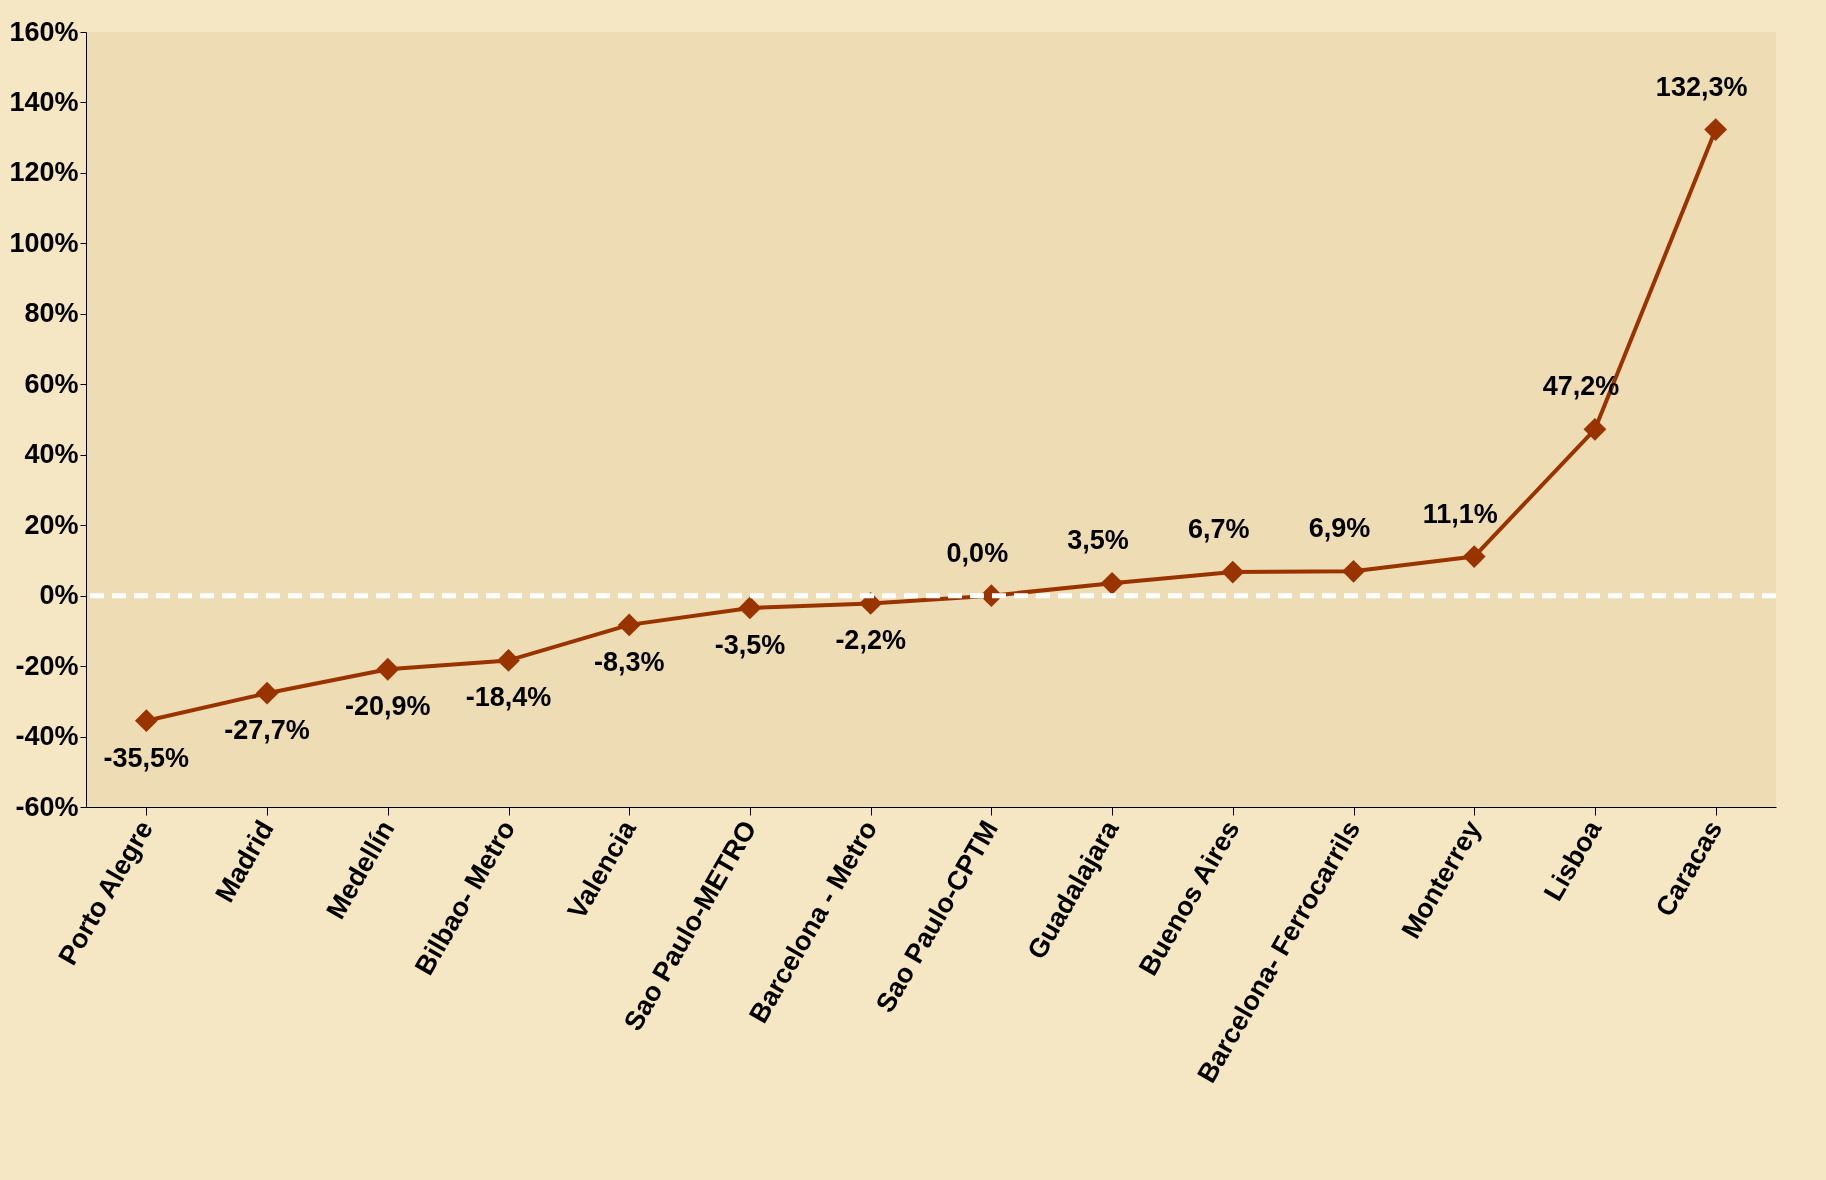 The width and height of the screenshot is (1826, 1180). What do you see at coordinates (51, 383) in the screenshot?
I see `y-tick-label: 60%` at bounding box center [51, 383].